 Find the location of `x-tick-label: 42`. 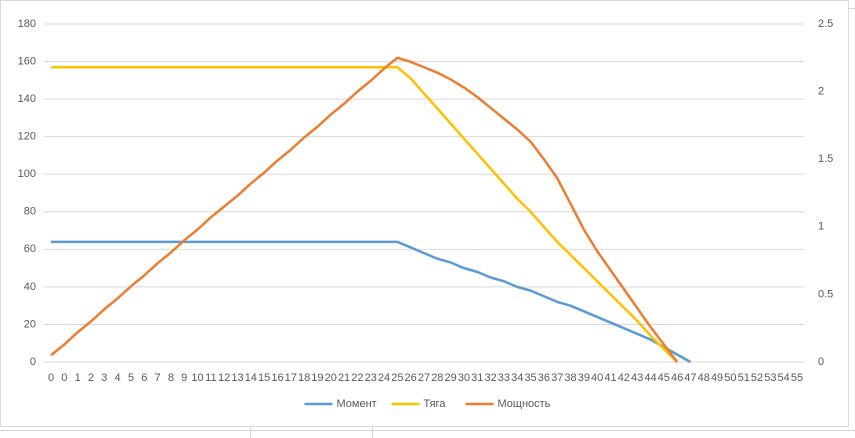

x-tick-label: 42 is located at coordinates (624, 378).